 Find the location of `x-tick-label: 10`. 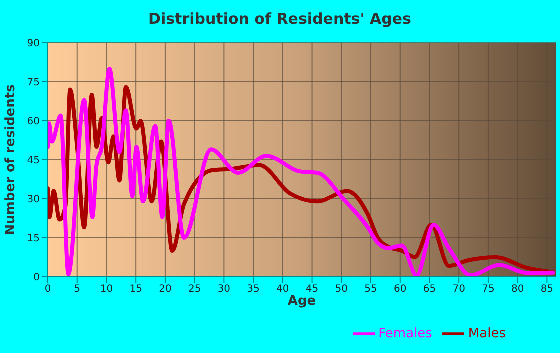

x-tick-label: 10 is located at coordinates (107, 290).